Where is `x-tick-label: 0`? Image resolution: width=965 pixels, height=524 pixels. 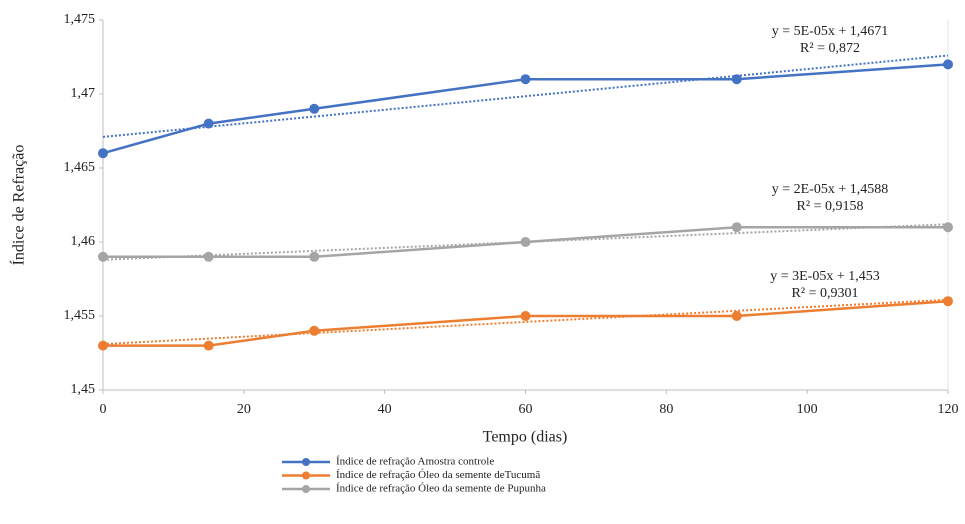 x-tick-label: 0 is located at coordinates (103, 409).